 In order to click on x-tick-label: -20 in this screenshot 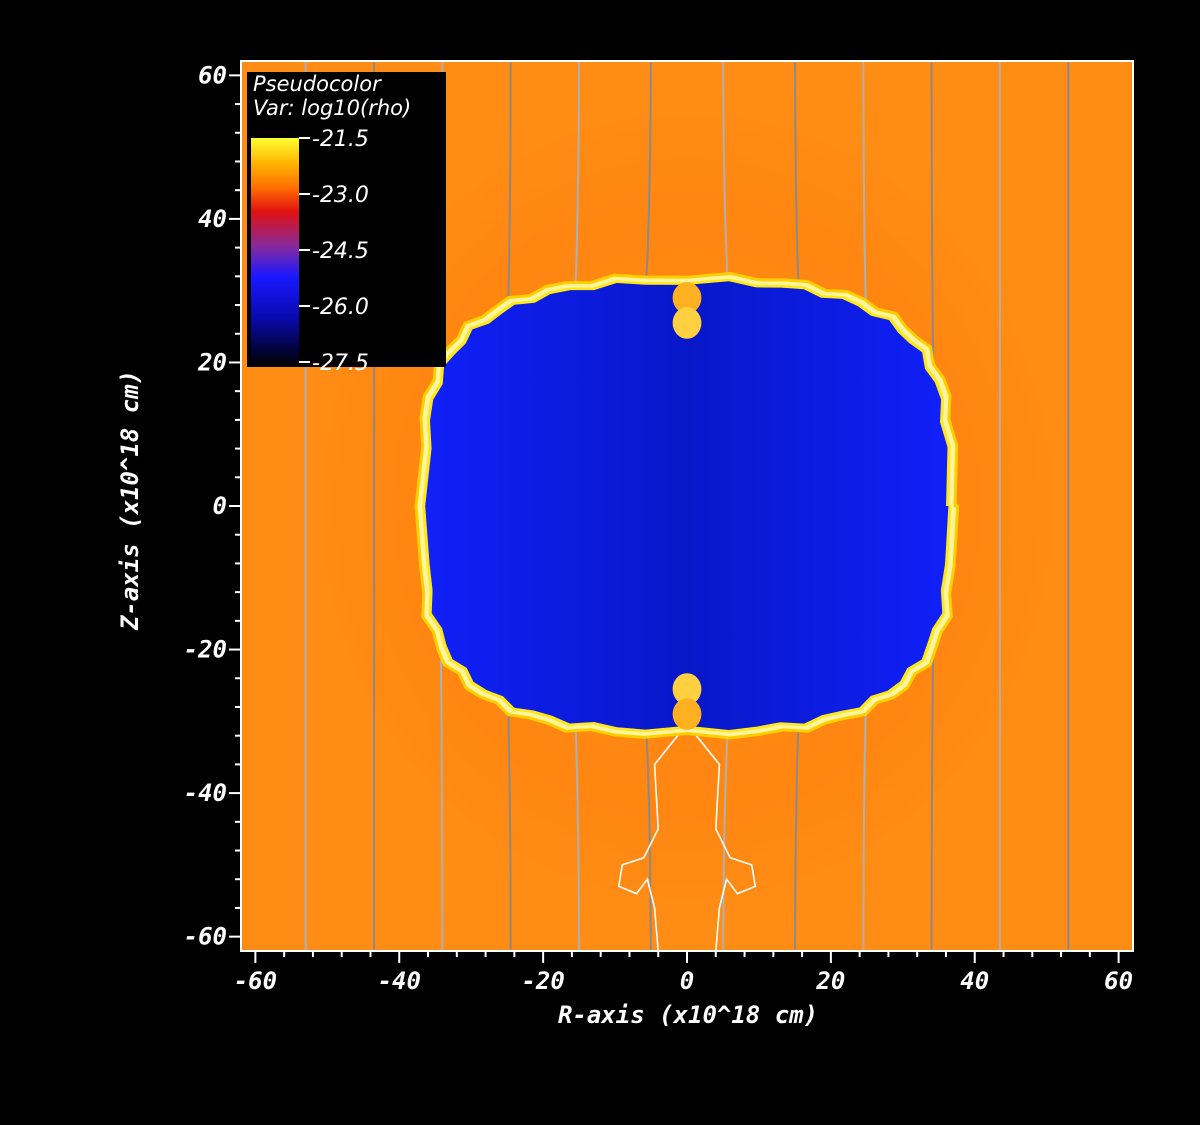, I will do `click(542, 981)`.